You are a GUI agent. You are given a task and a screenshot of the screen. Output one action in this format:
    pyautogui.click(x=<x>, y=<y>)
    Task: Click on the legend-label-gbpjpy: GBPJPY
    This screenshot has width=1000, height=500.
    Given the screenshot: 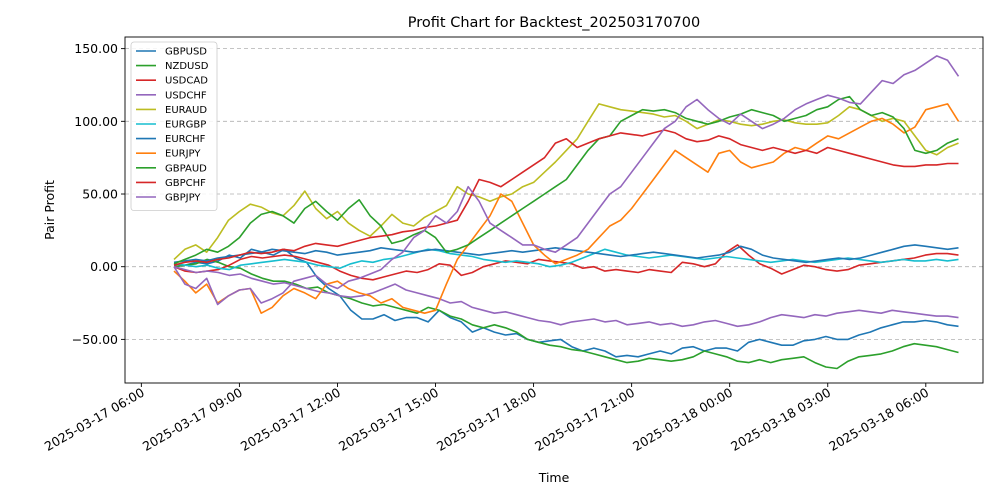 What is the action you would take?
    pyautogui.click(x=183, y=198)
    